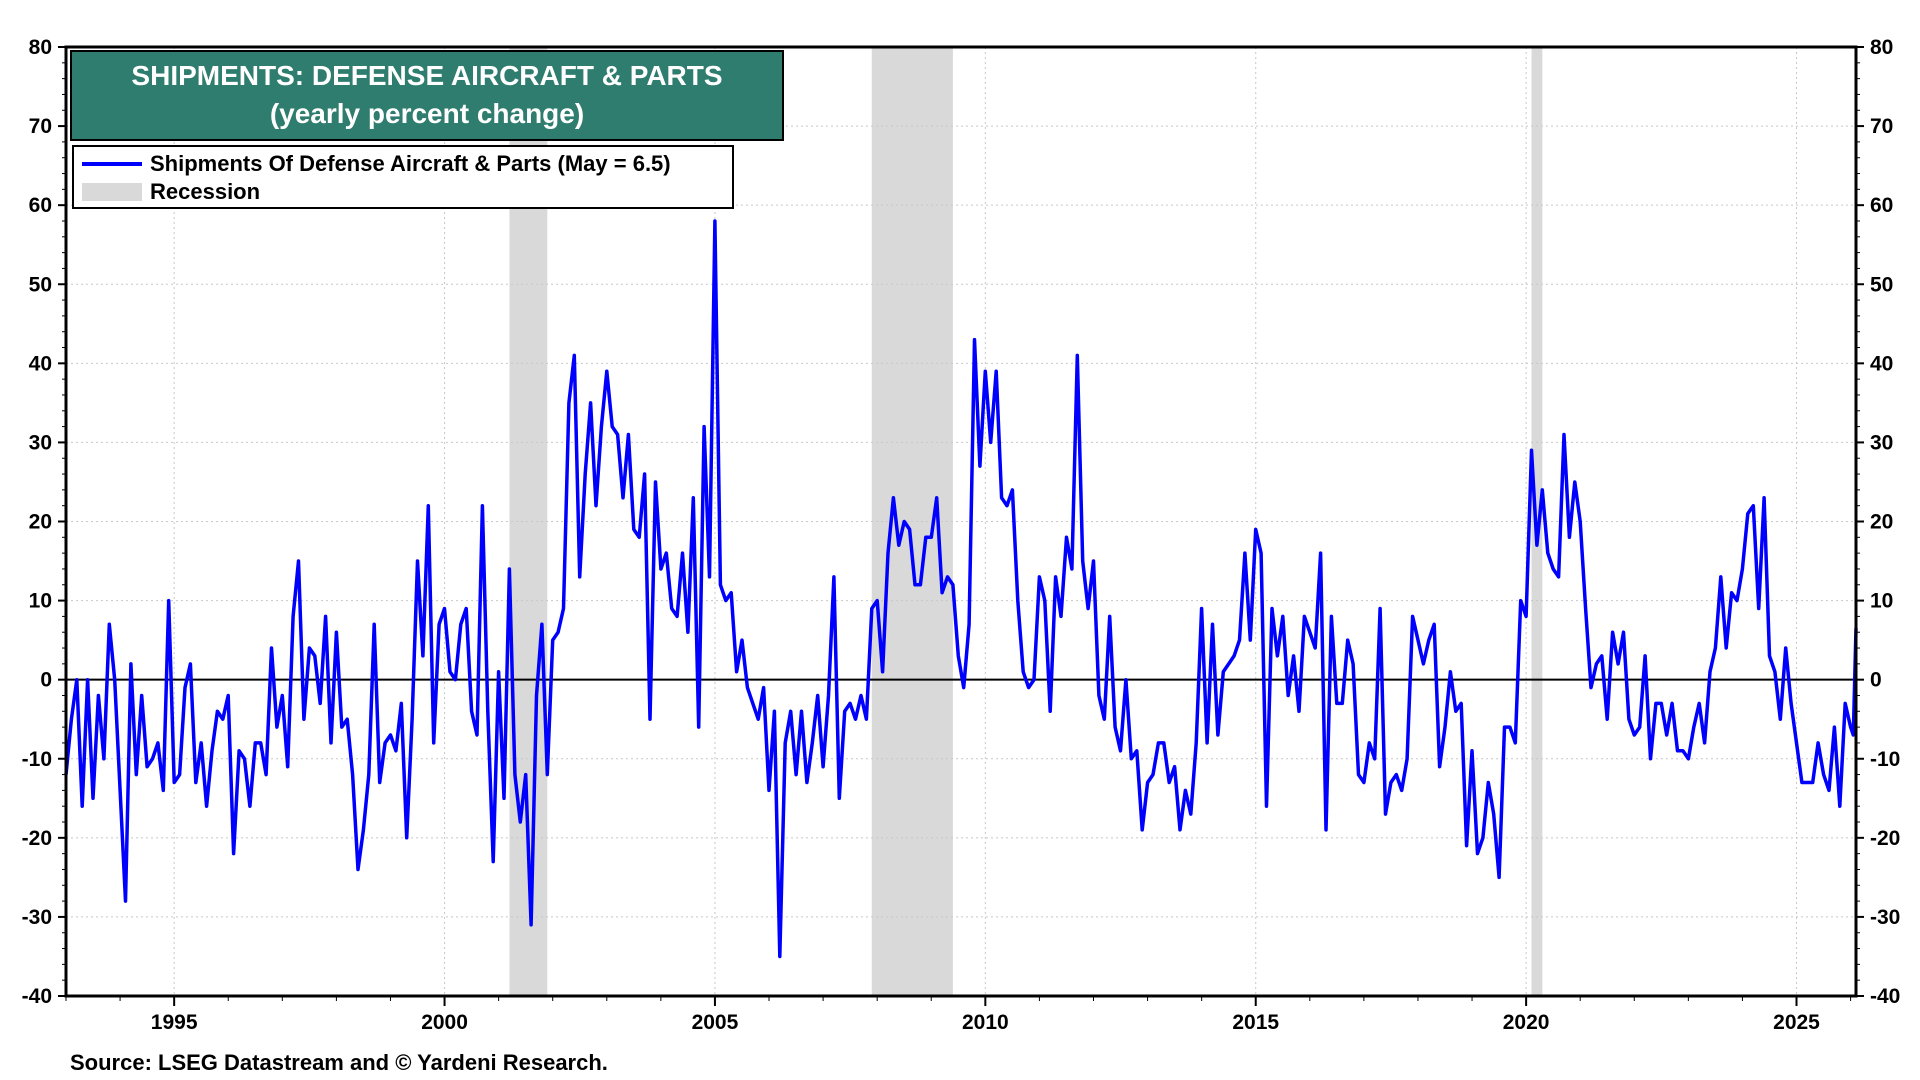 Image resolution: width=1920 pixels, height=1080 pixels. Describe the element at coordinates (1881, 363) in the screenshot. I see `y-tick-label-right: 40` at that location.